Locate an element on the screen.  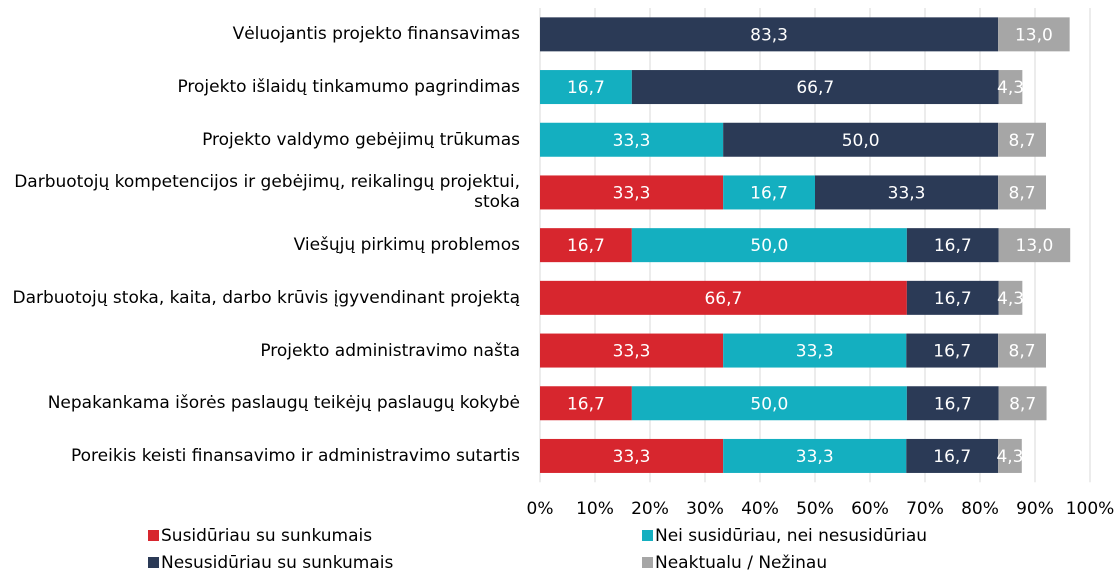
x-tick-label: 100% is located at coordinates (1090, 509).